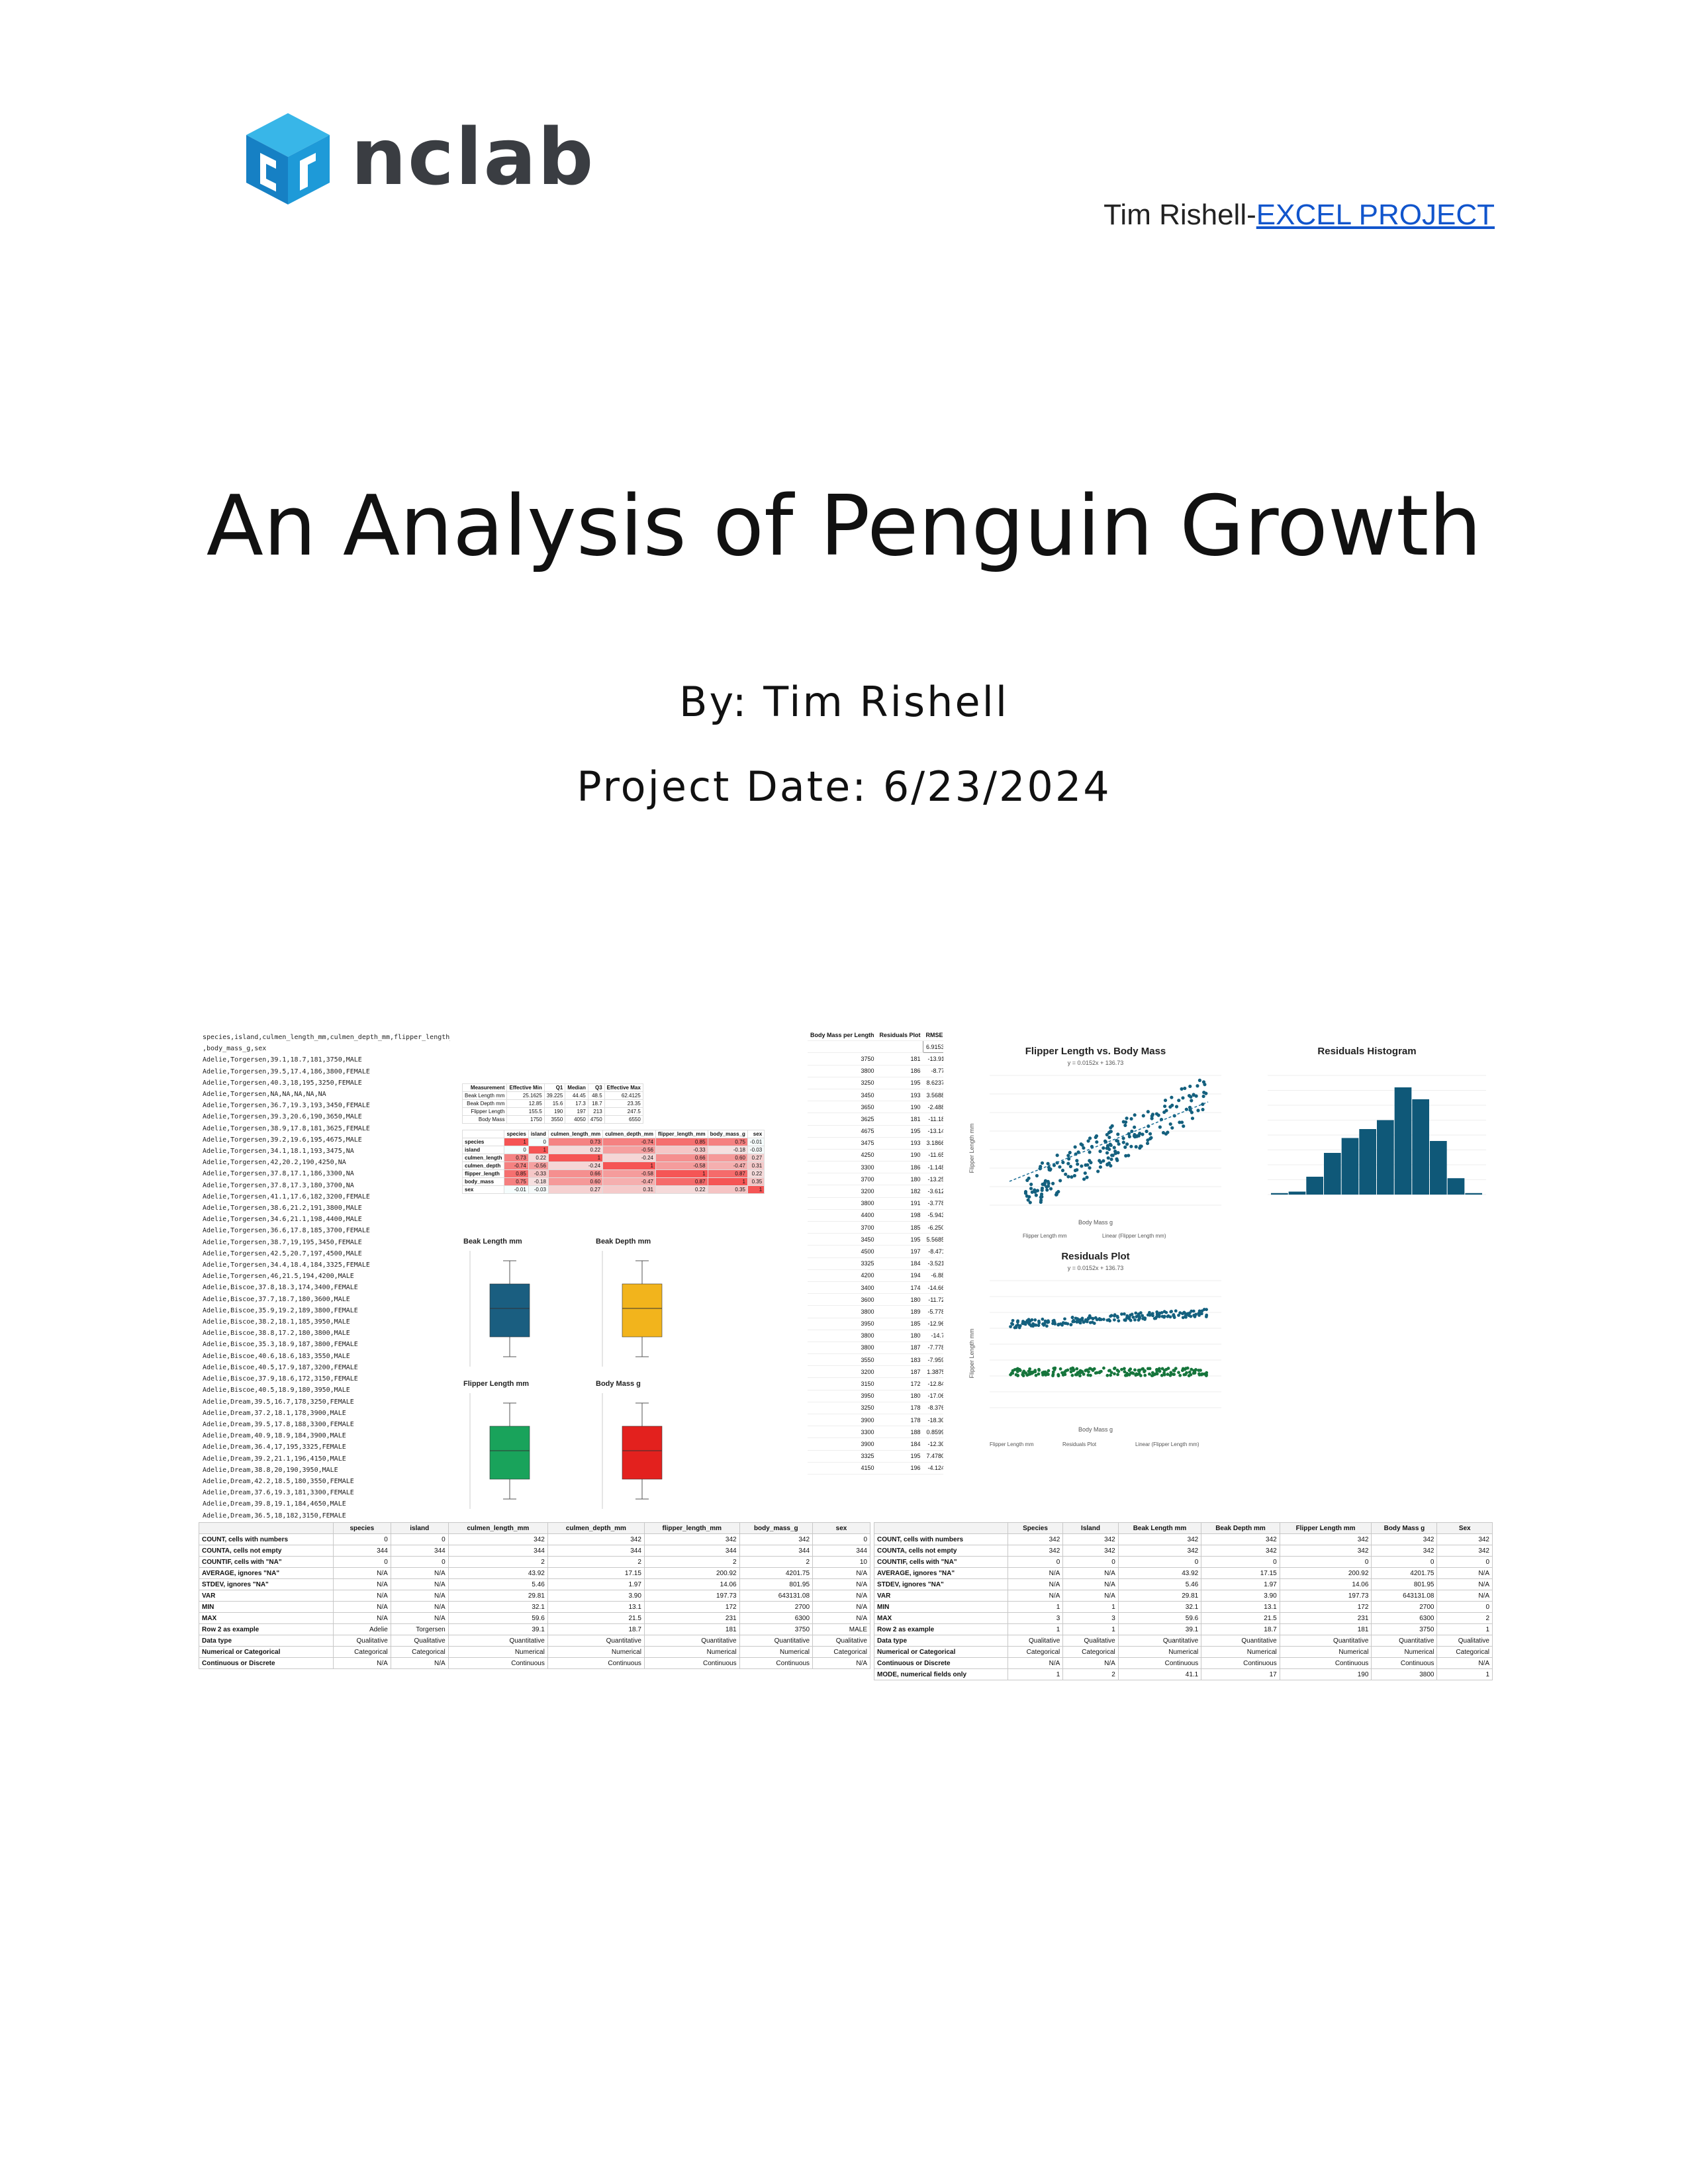 This screenshot has width=1688, height=2184. Describe the element at coordinates (691, 1584) in the screenshot. I see `summary-cell: 14.06` at that location.